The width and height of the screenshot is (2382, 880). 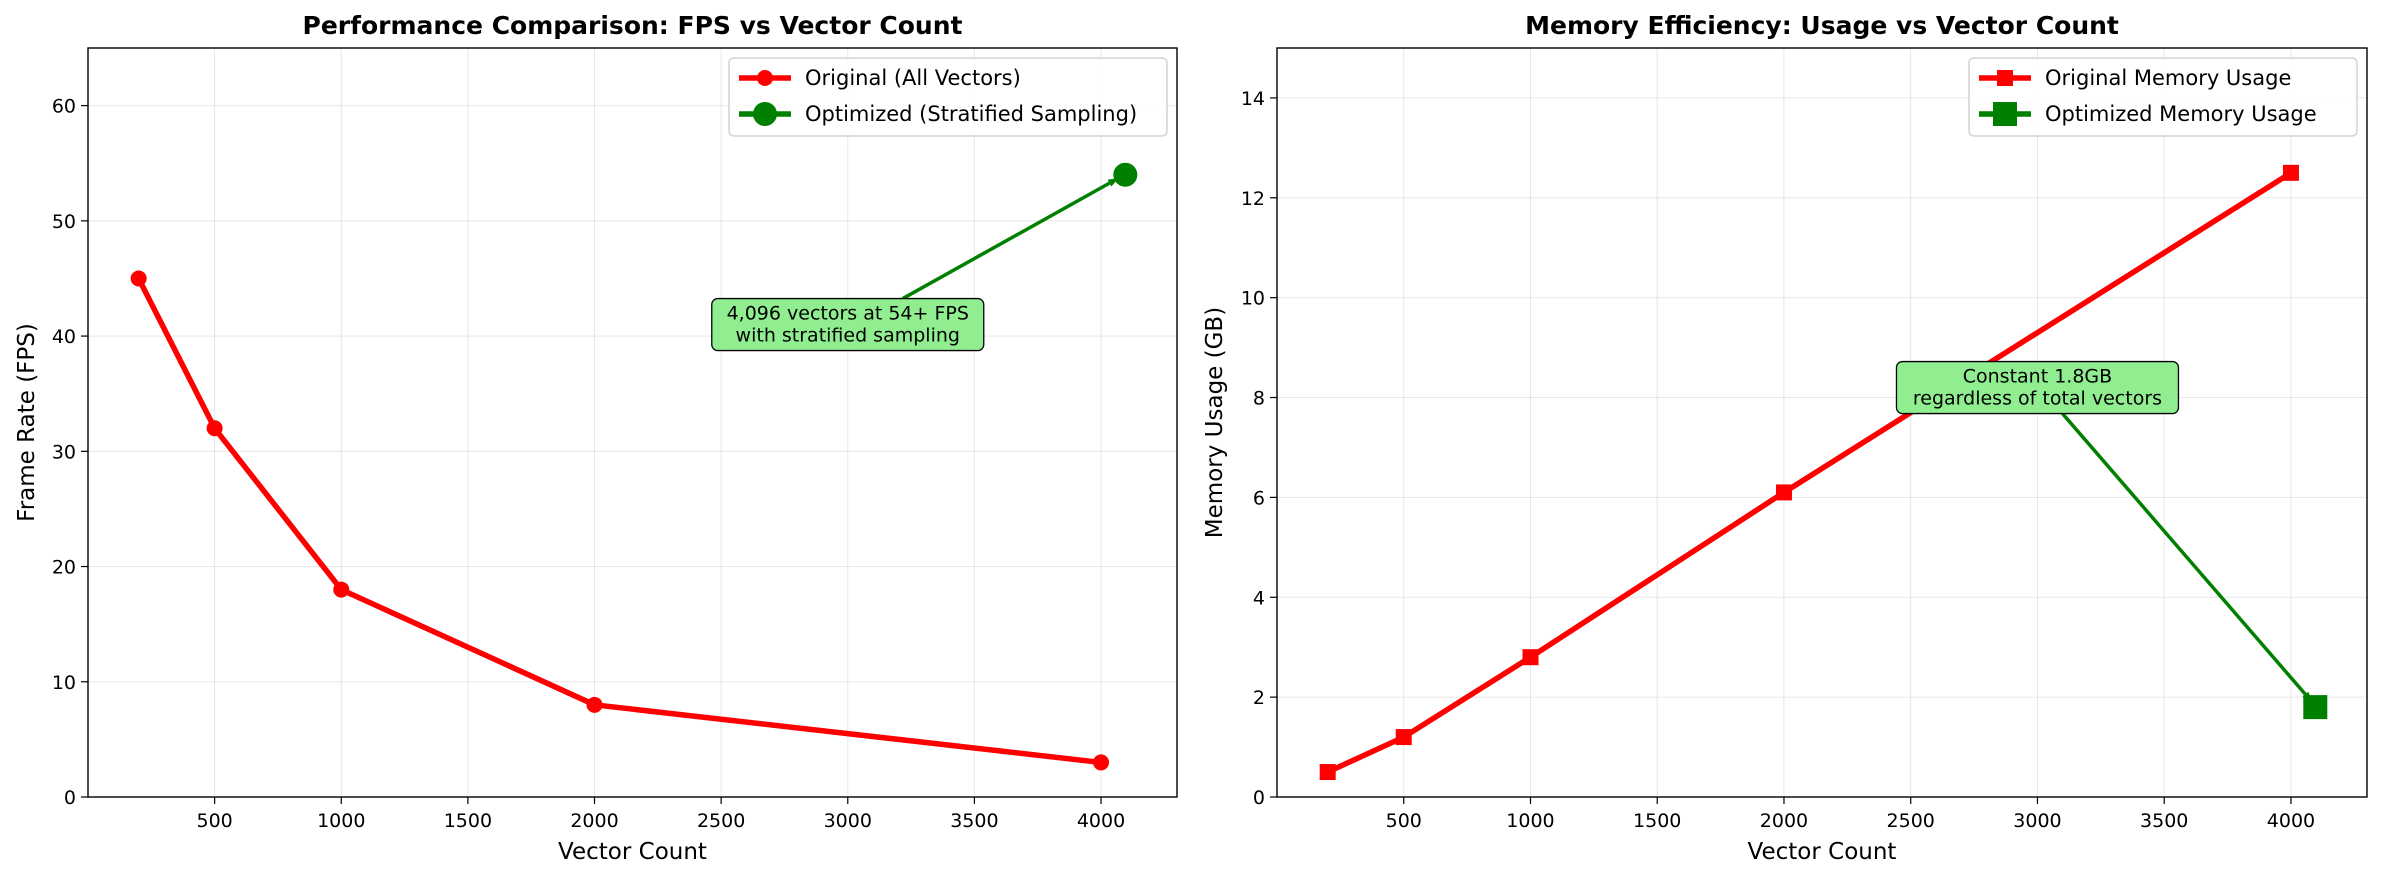 What do you see at coordinates (848, 314) in the screenshot?
I see `annotation-text: 4,096 vectors at 54+ FPS` at bounding box center [848, 314].